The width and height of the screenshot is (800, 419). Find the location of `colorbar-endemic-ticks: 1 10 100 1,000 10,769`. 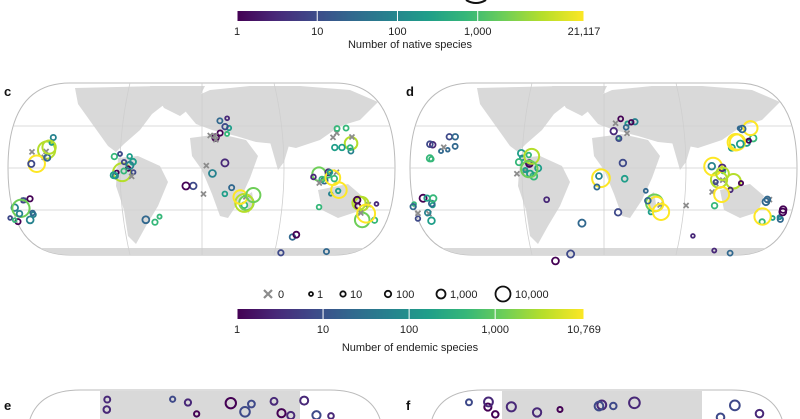

colorbar-endemic-ticks: 1 10 100 1,000 10,769 is located at coordinates (417, 321).